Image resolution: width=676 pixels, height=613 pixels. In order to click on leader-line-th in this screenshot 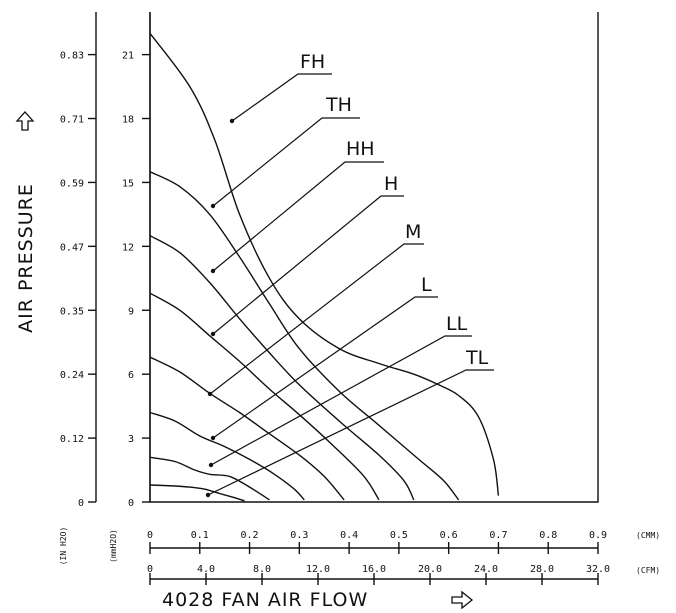, I will do `click(286, 162)`.